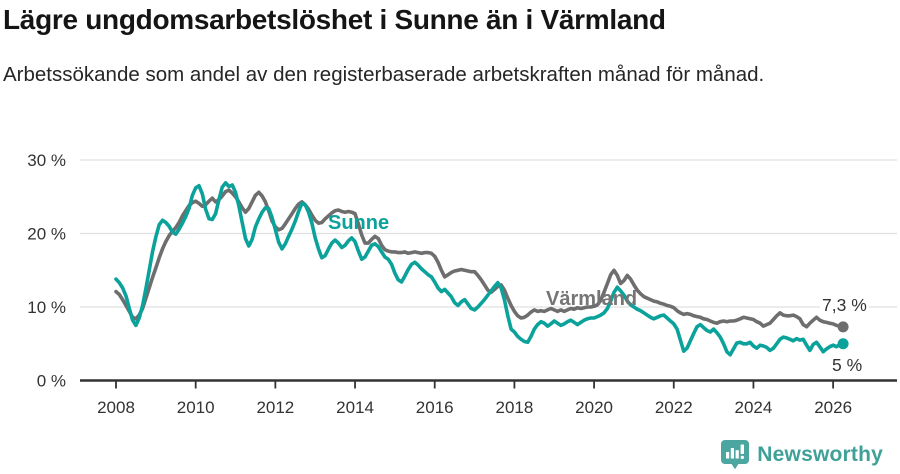 This screenshot has height=474, width=900. Describe the element at coordinates (359, 223) in the screenshot. I see `series-label-sunne: Sunne` at that location.